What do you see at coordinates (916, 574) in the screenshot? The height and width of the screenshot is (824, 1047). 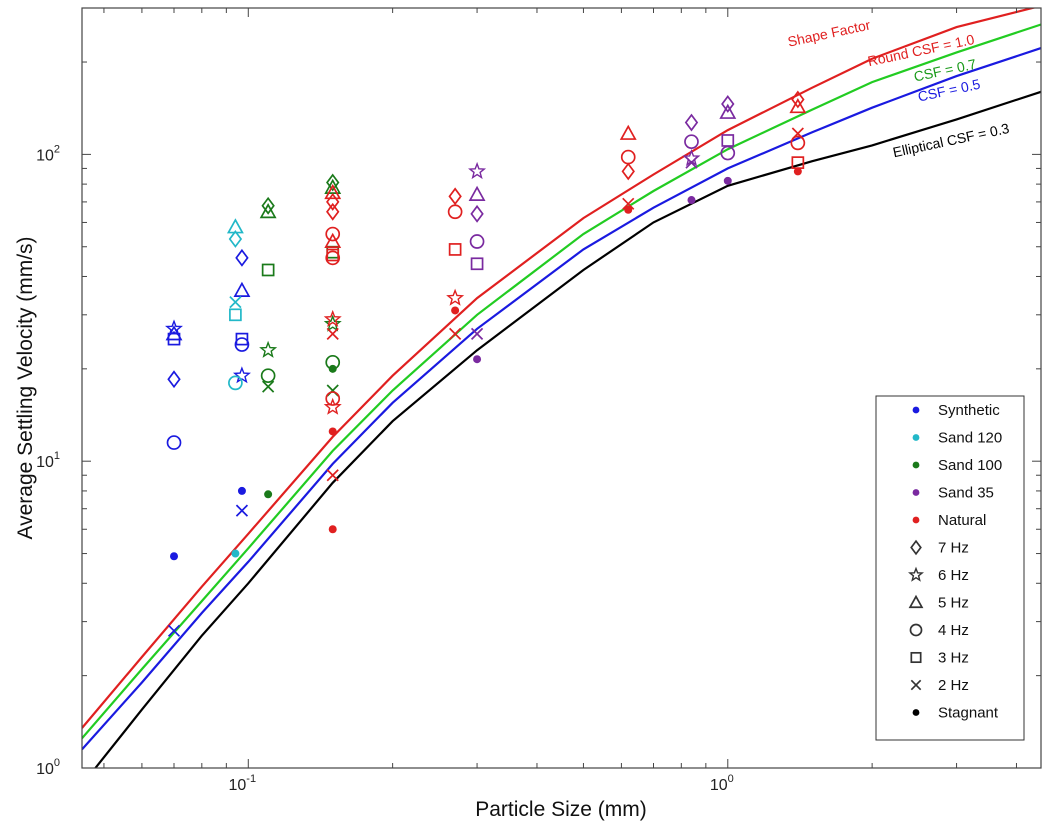 I see `legend-symbol-6-hz` at bounding box center [916, 574].